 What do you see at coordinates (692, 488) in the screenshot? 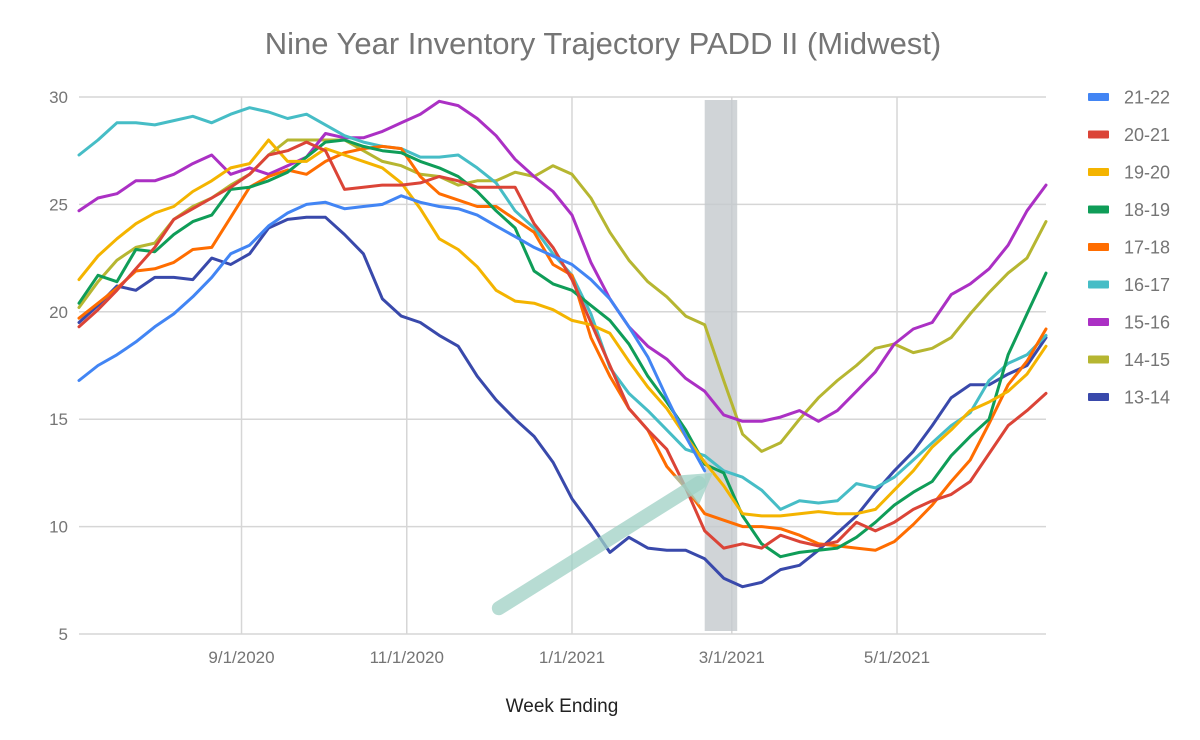
I see `arrow-head` at bounding box center [692, 488].